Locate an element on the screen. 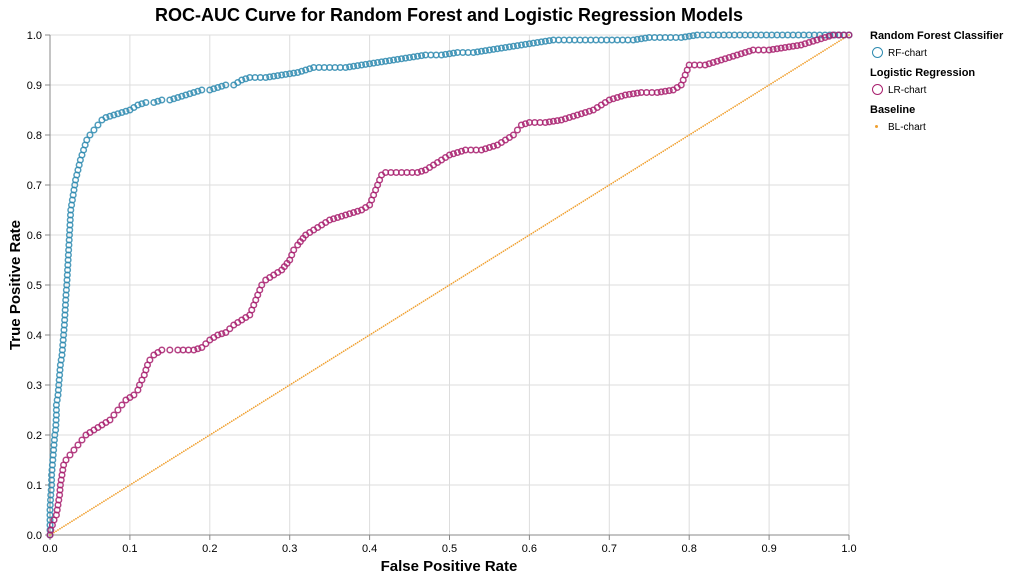 Image resolution: width=1009 pixels, height=578 pixels. legend-group-lr: Logistic Regression LR-chart is located at coordinates (936, 82).